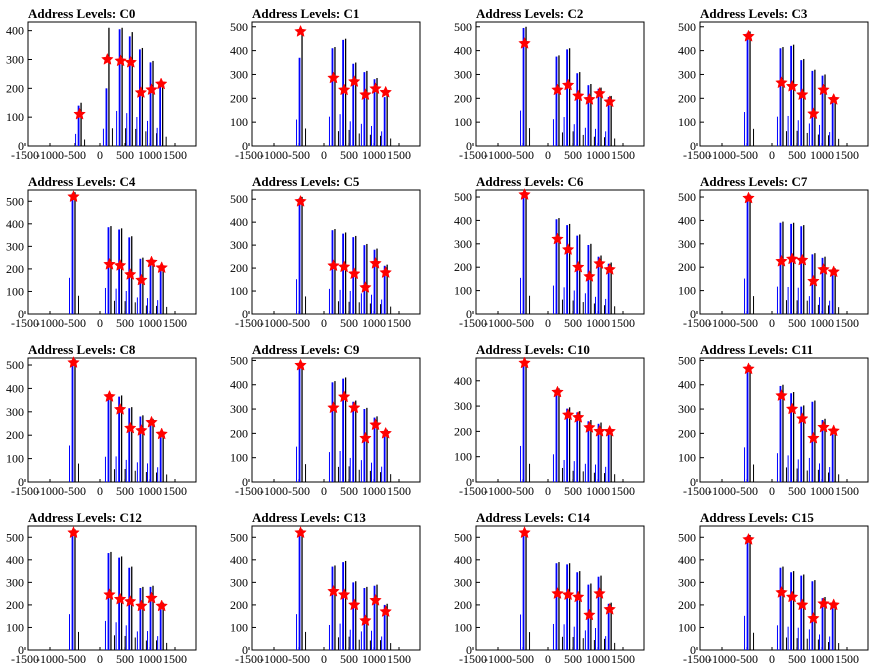 The height and width of the screenshot is (672, 896). I want to click on chart-title: Address Levels: C2, so click(529, 13).